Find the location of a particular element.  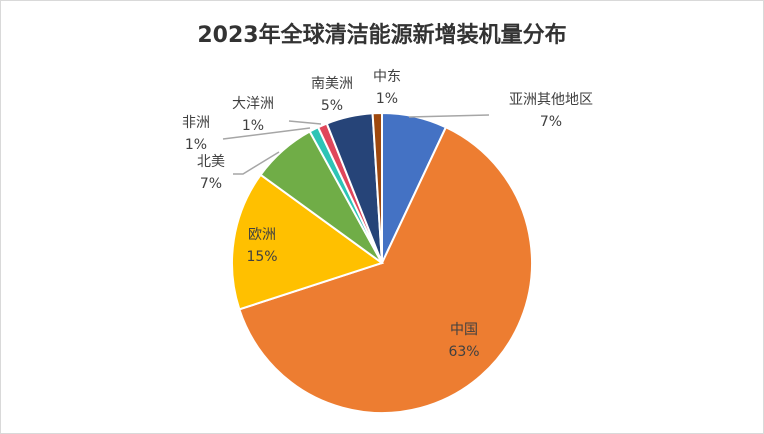

slice-value-label: 15% is located at coordinates (261, 257).